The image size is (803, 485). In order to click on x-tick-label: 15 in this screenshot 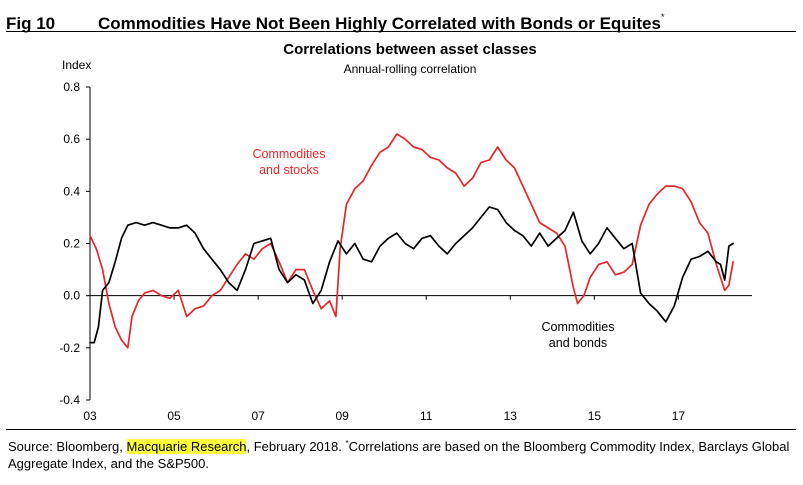, I will do `click(595, 416)`.